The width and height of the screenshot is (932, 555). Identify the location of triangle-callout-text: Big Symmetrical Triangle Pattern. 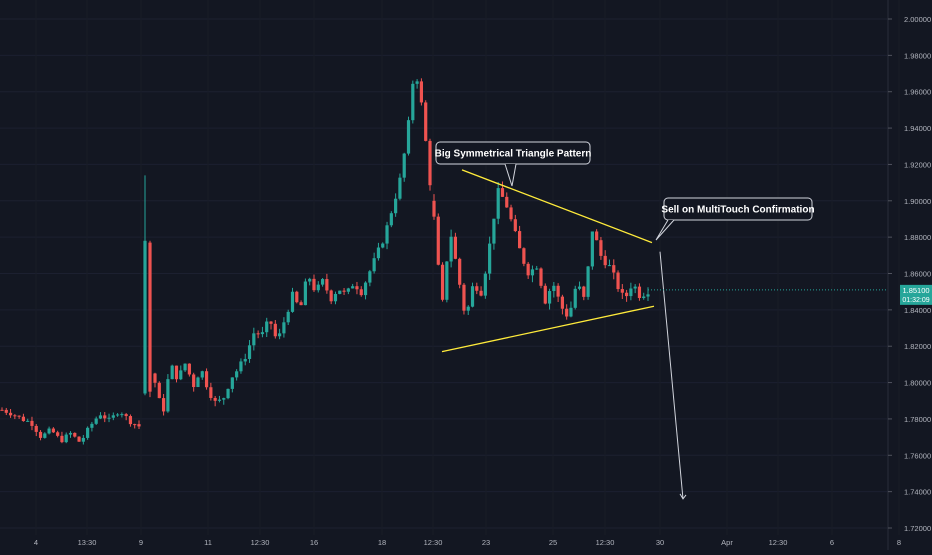
(513, 154).